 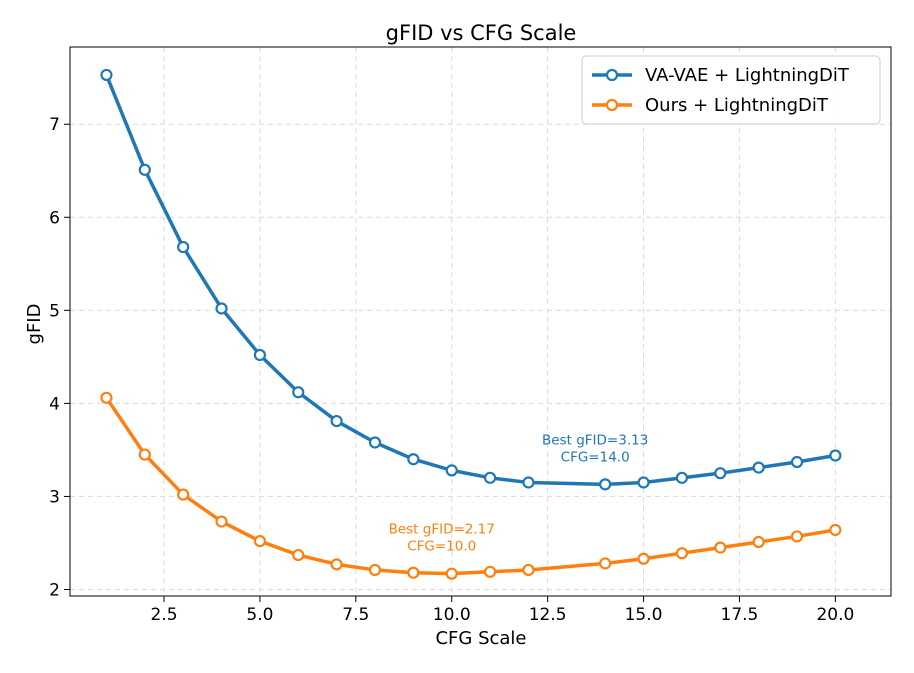 I want to click on y-tick-label: 4, so click(x=54, y=404).